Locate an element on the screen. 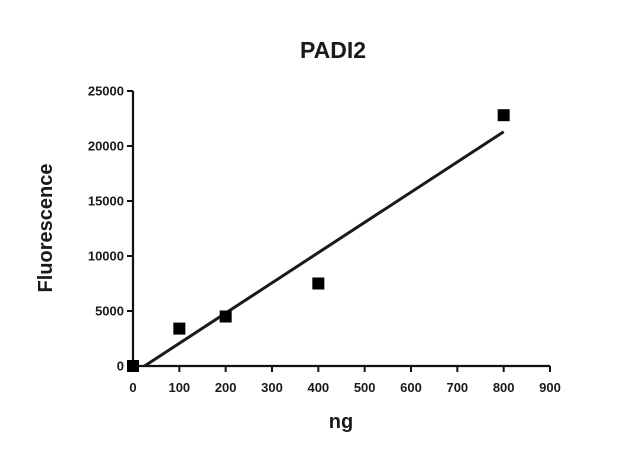 The image size is (640, 472). y-tick-label-5000: 5000 is located at coordinates (109, 311).